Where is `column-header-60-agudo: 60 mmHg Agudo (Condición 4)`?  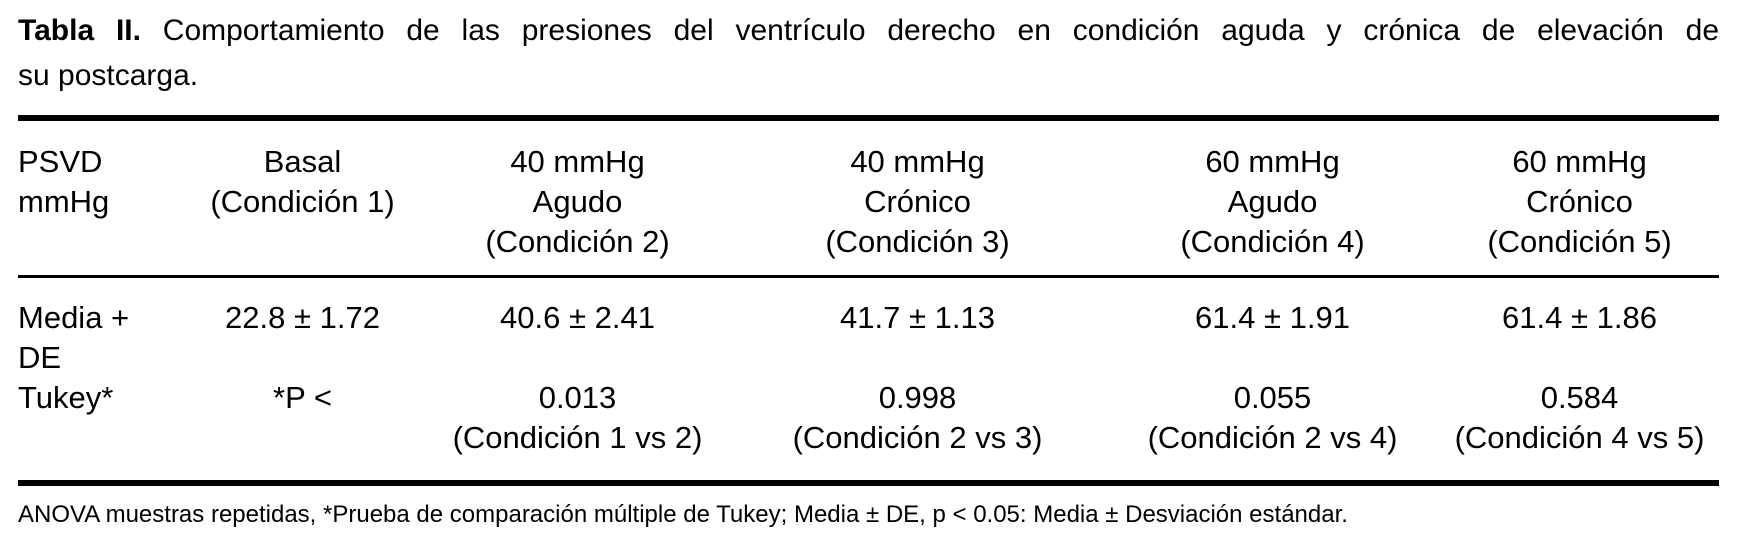 column-header-60-agudo: 60 mmHg Agudo (Condición 4) is located at coordinates (1272, 201).